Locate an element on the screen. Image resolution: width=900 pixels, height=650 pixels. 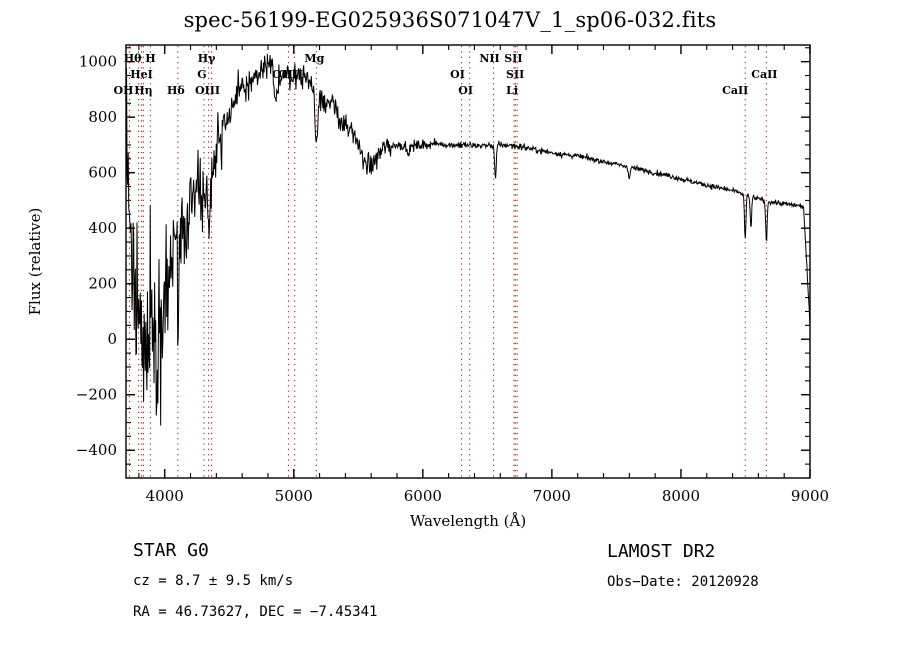
spectral-line-label: HeI is located at coordinates (141, 74).